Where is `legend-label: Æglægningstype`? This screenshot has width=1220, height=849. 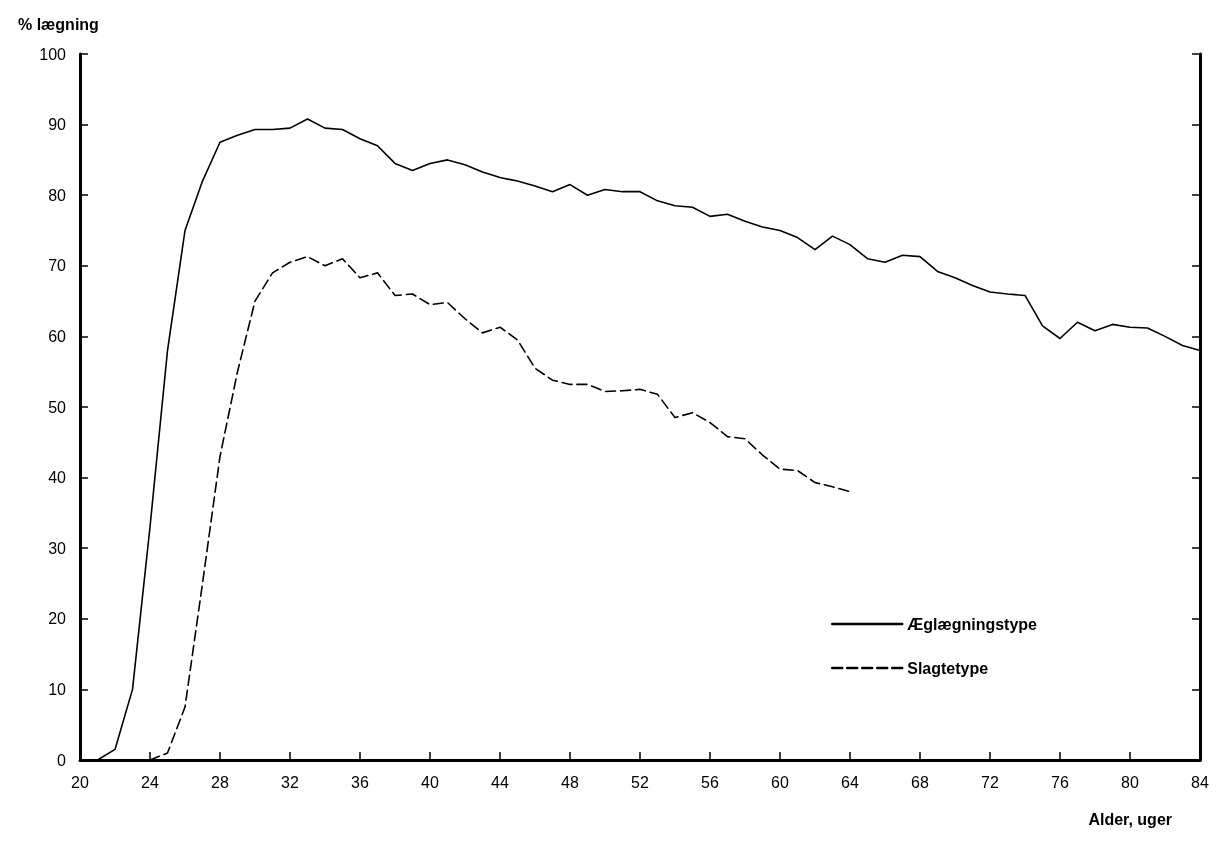
legend-label: Æglægningstype is located at coordinates (972, 624).